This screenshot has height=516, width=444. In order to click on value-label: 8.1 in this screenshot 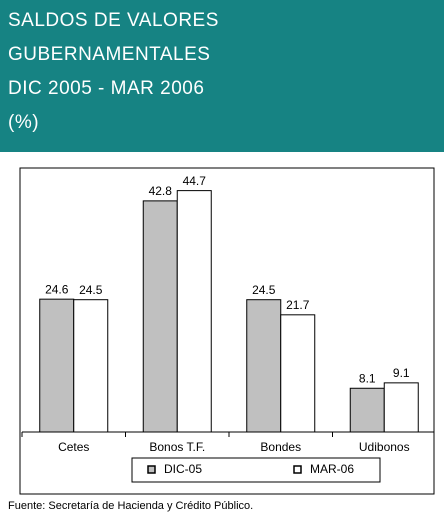, I will do `click(367, 378)`.